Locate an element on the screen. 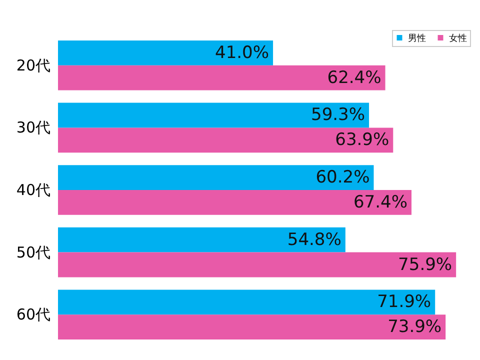  data-label: 41.0% is located at coordinates (242, 52).